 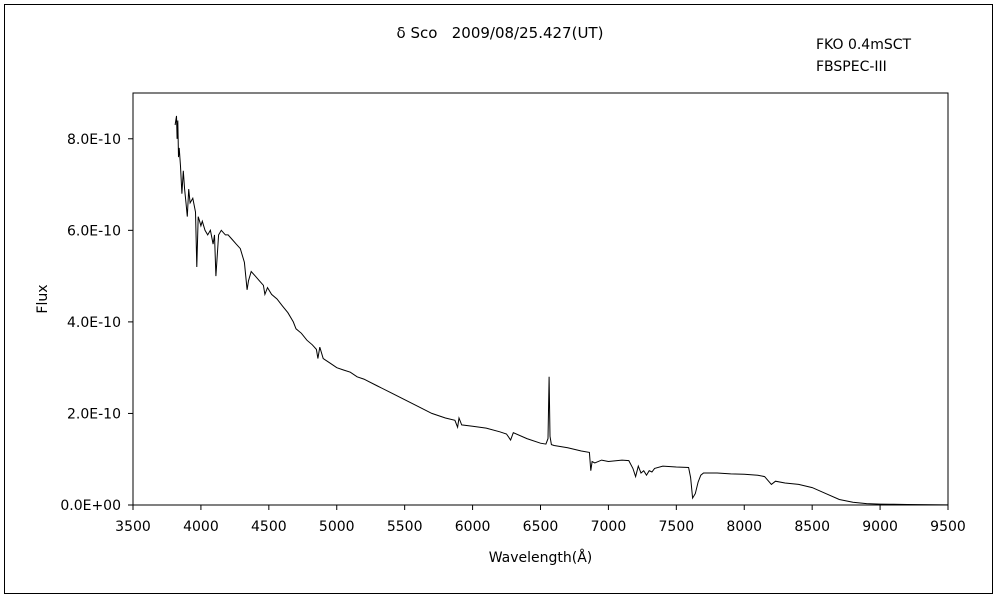 I want to click on x-tick-label: 9000, so click(x=880, y=527).